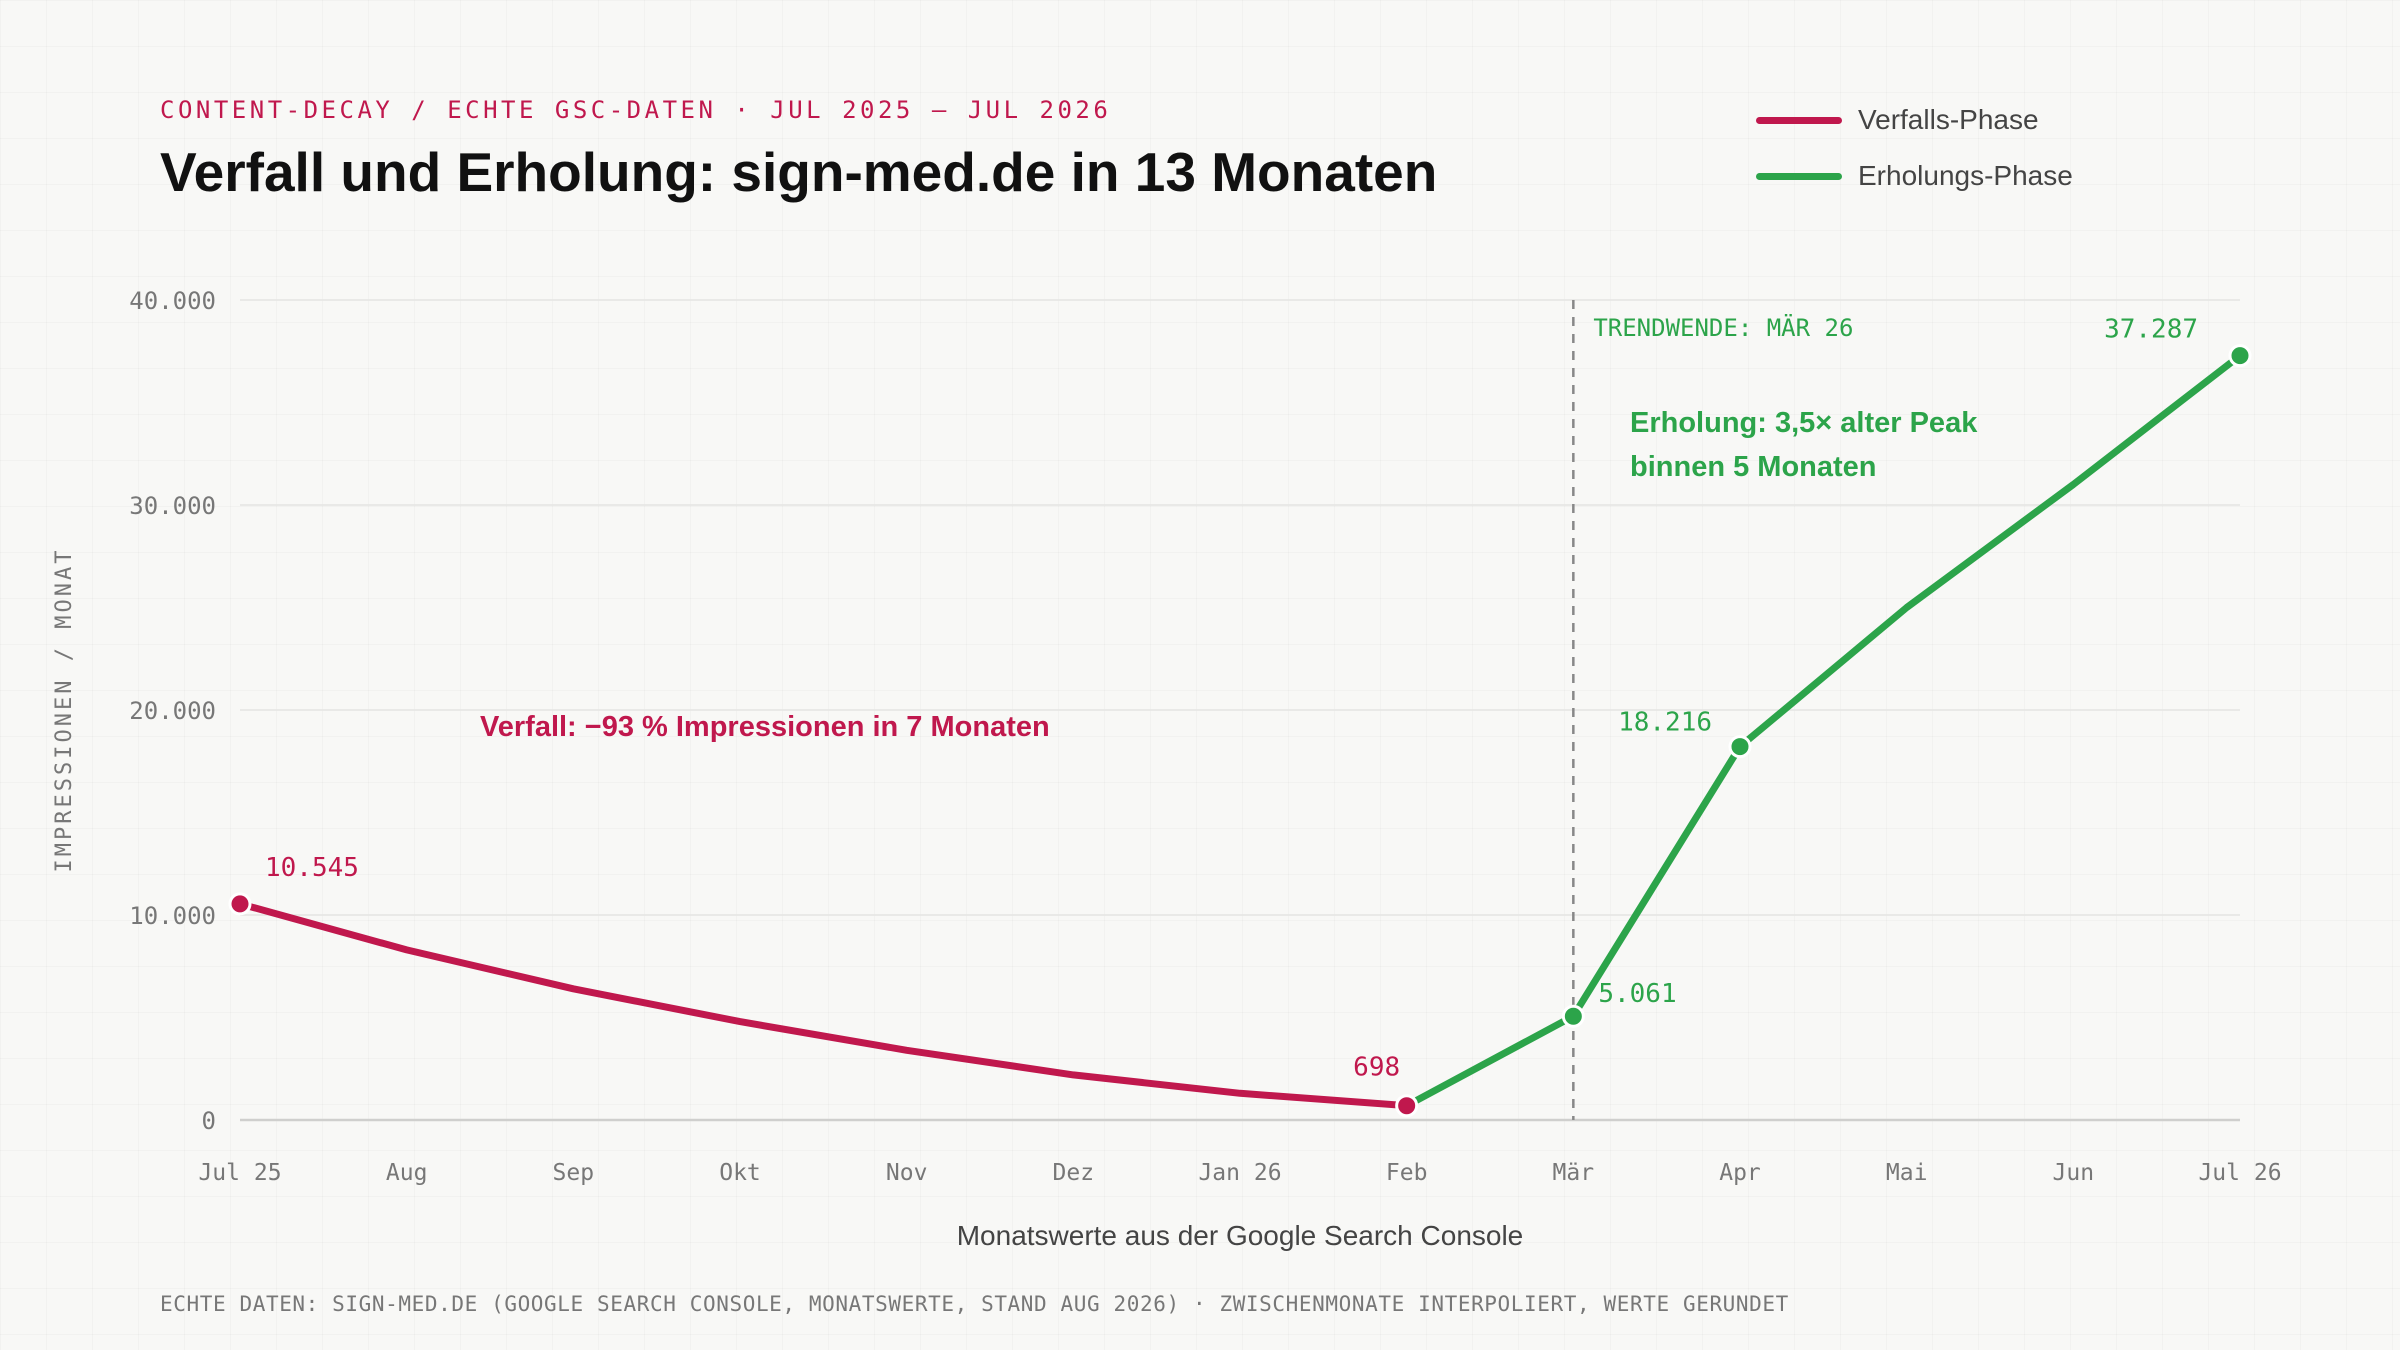 The image size is (2400, 1350). What do you see at coordinates (2239, 1173) in the screenshot?
I see `x-tick-label: Jul 26` at bounding box center [2239, 1173].